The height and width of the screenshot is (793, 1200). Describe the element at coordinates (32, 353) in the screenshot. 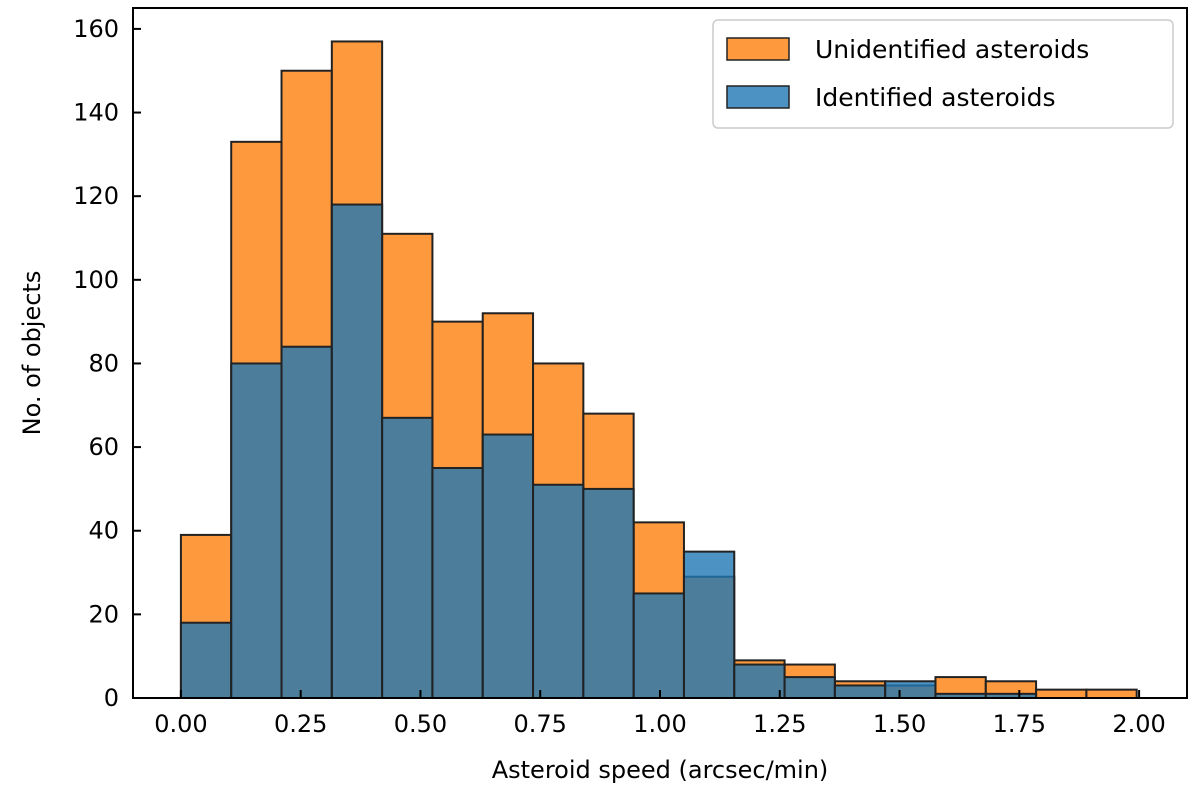

I see `y-axis-label: No. of objects` at that location.